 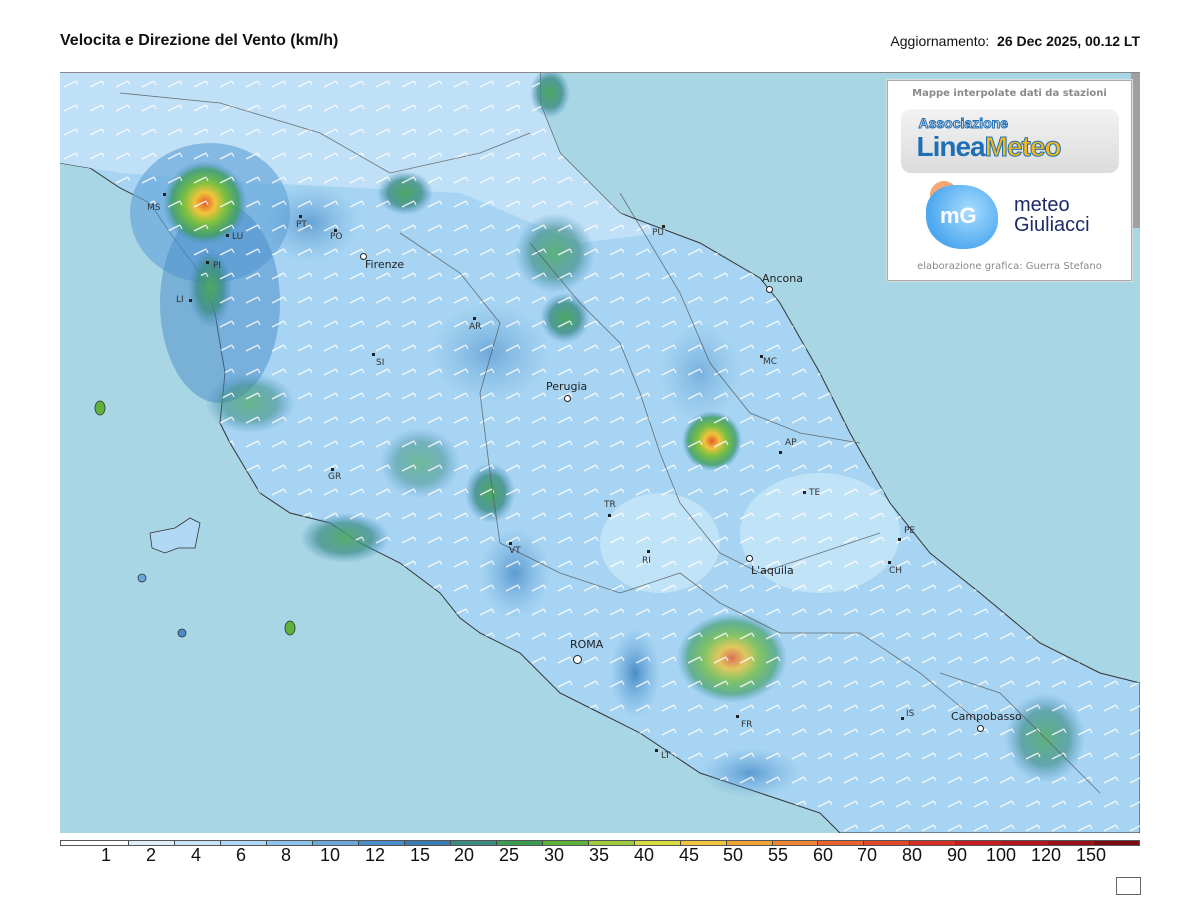 I want to click on colorbar-tick: 15, so click(x=420, y=855).